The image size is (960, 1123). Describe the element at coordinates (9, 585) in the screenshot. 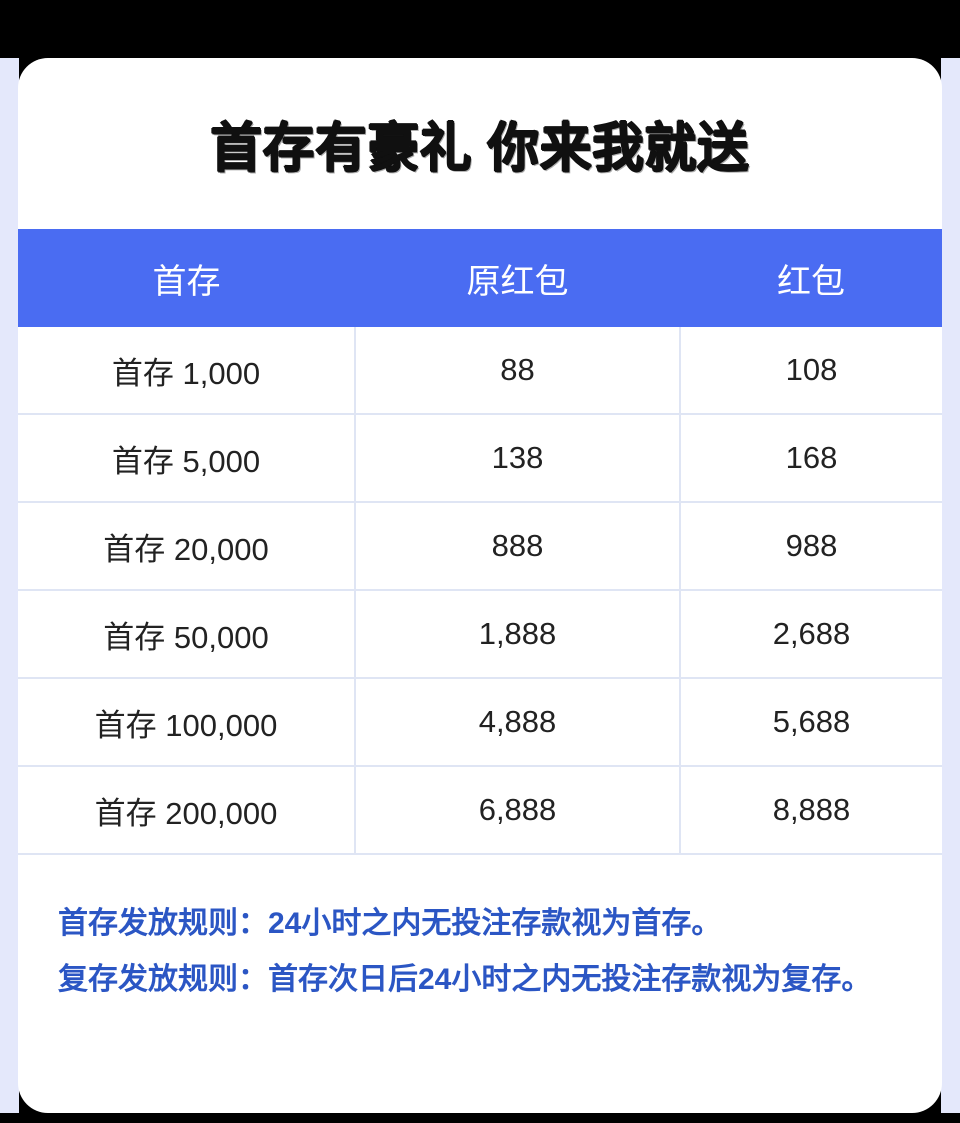

I see `left-rail-decoration` at that location.